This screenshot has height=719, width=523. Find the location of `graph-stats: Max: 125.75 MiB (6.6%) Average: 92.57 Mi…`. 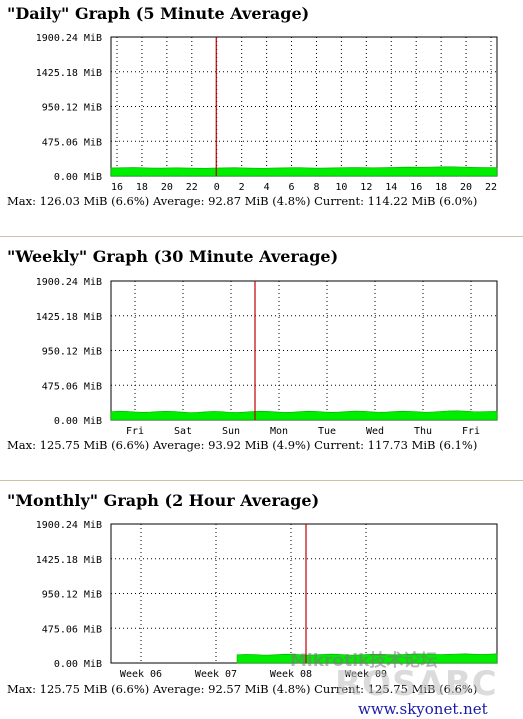

graph-stats: Max: 125.75 MiB (6.6%) Average: 92.57 Mi… is located at coordinates (242, 689).